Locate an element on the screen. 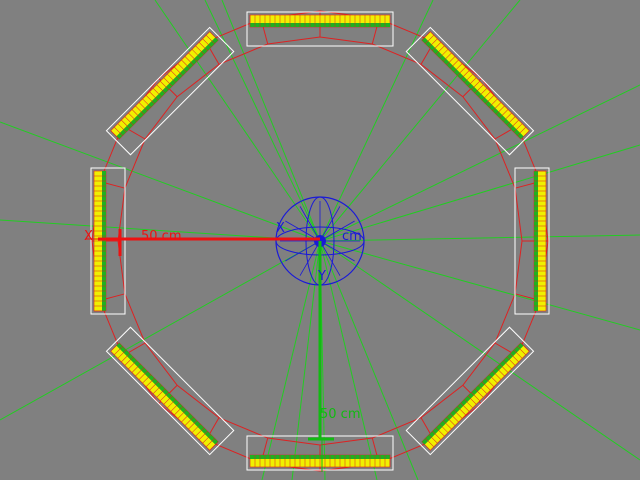  y-scale-label: 50 cm is located at coordinates (340, 414).